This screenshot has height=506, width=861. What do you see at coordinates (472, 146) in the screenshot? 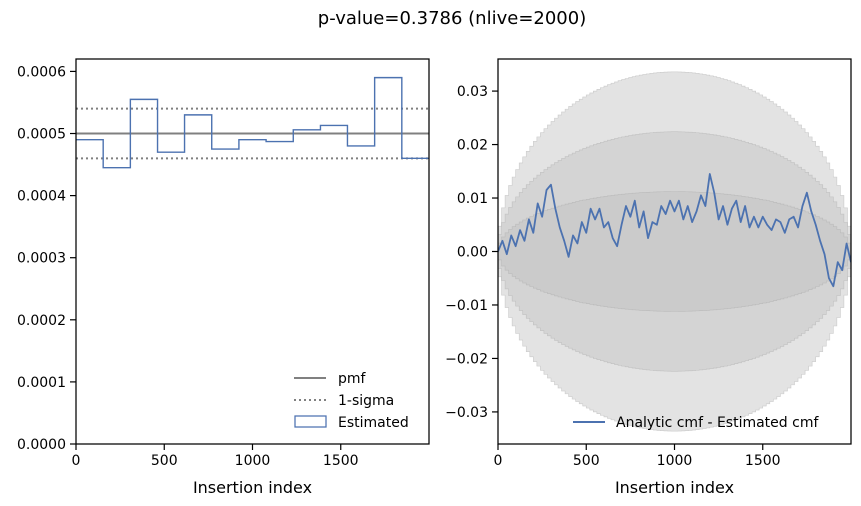
I see `y-tick-label: 0.02` at bounding box center [472, 146].